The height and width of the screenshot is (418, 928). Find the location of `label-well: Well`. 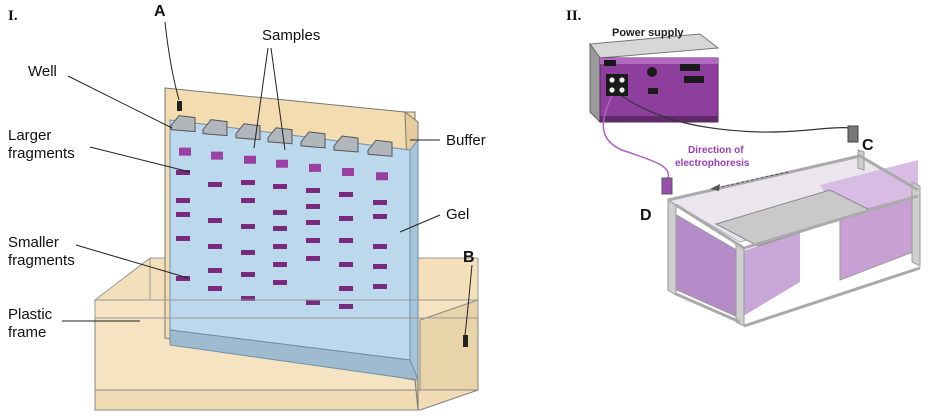

label-well: Well is located at coordinates (42, 71).